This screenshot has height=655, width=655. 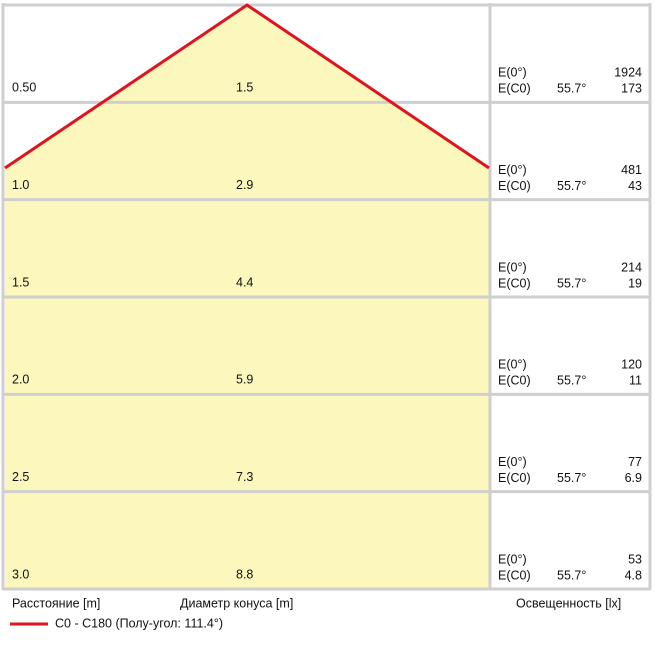 I want to click on legend-text: C0 - C180 (Полу-угол: 111.4°), so click(x=139, y=623).